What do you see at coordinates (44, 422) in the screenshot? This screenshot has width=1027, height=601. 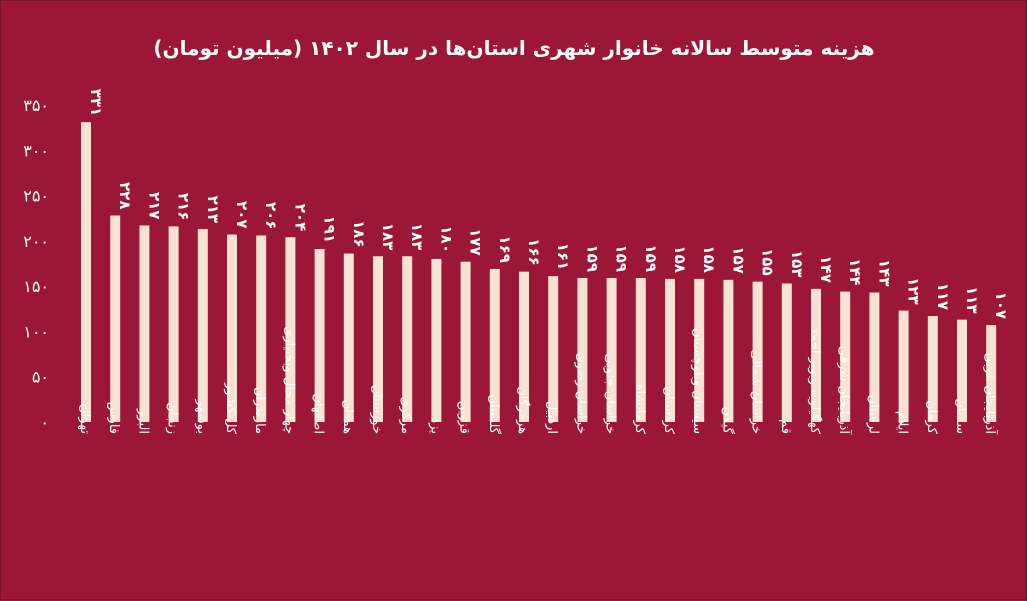 I see `y-tick-label: ۰` at bounding box center [44, 422].